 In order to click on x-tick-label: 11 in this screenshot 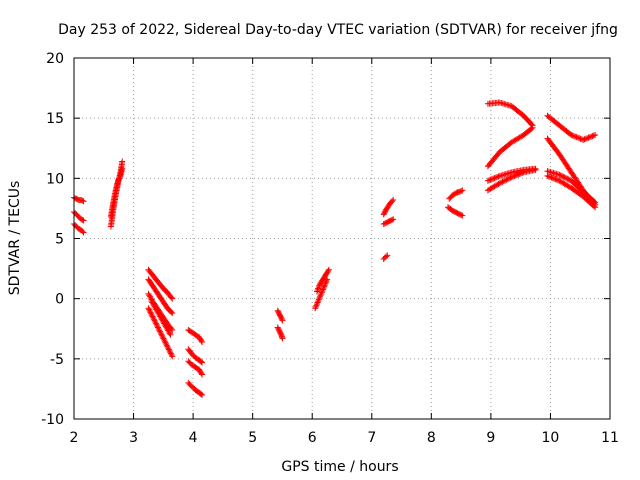, I will do `click(610, 438)`.